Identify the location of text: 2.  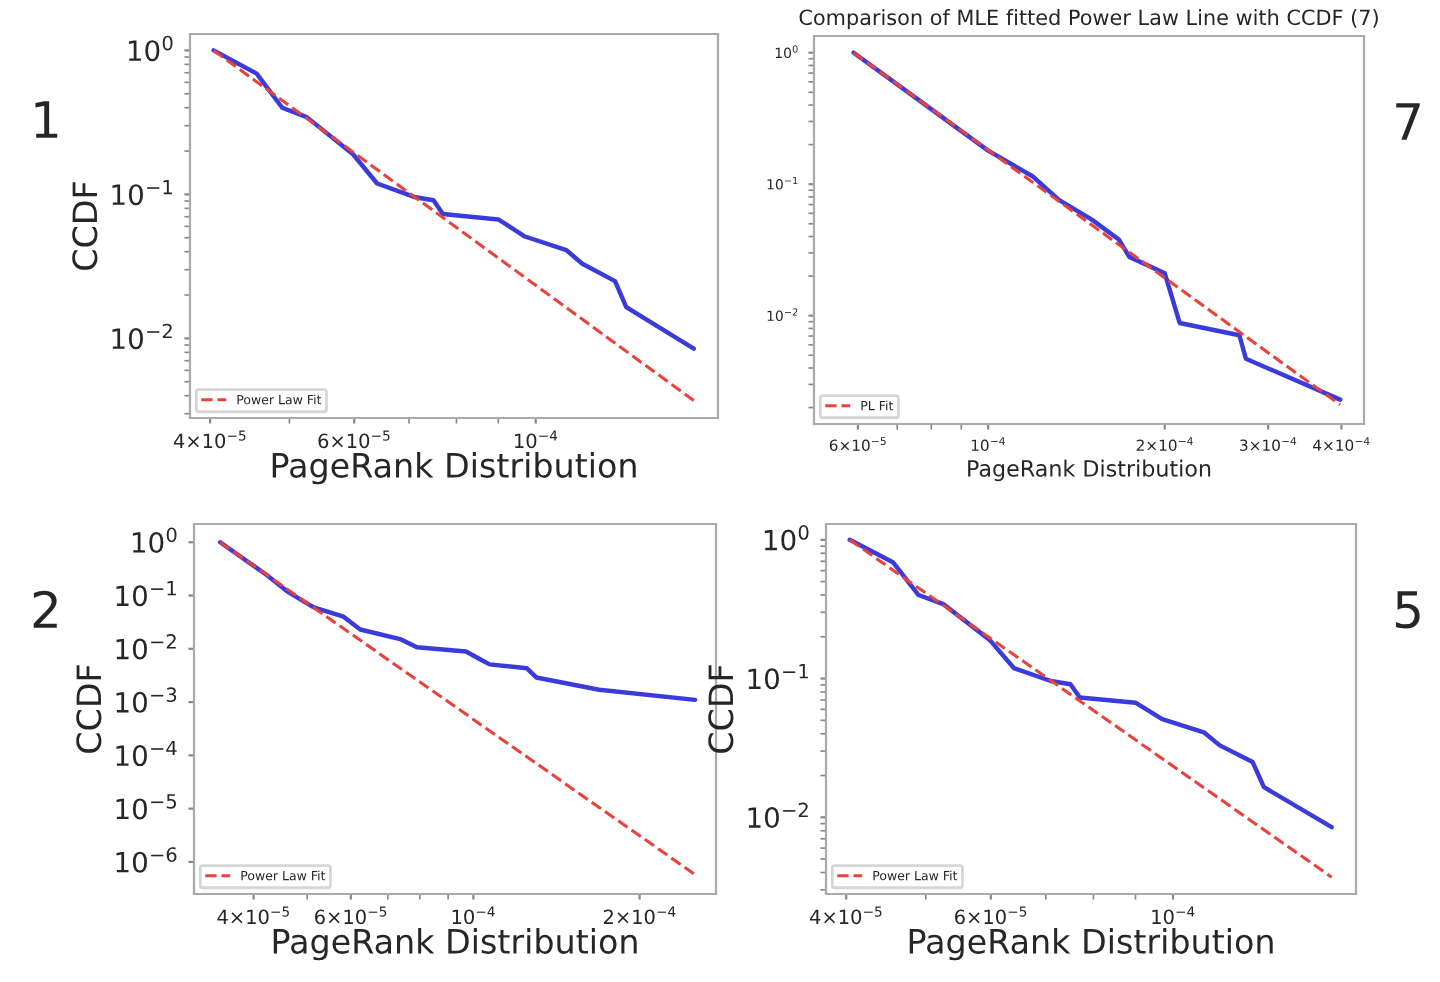
(45, 609).